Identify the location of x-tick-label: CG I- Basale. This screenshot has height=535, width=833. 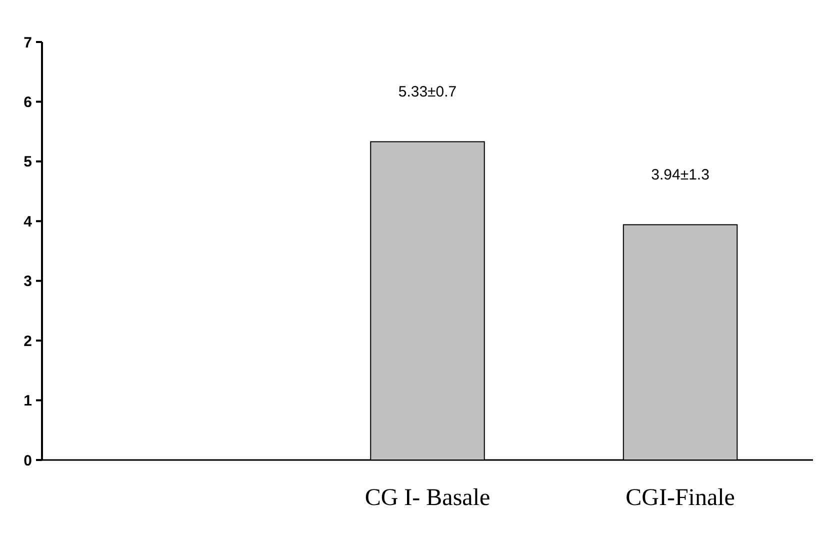
(427, 498).